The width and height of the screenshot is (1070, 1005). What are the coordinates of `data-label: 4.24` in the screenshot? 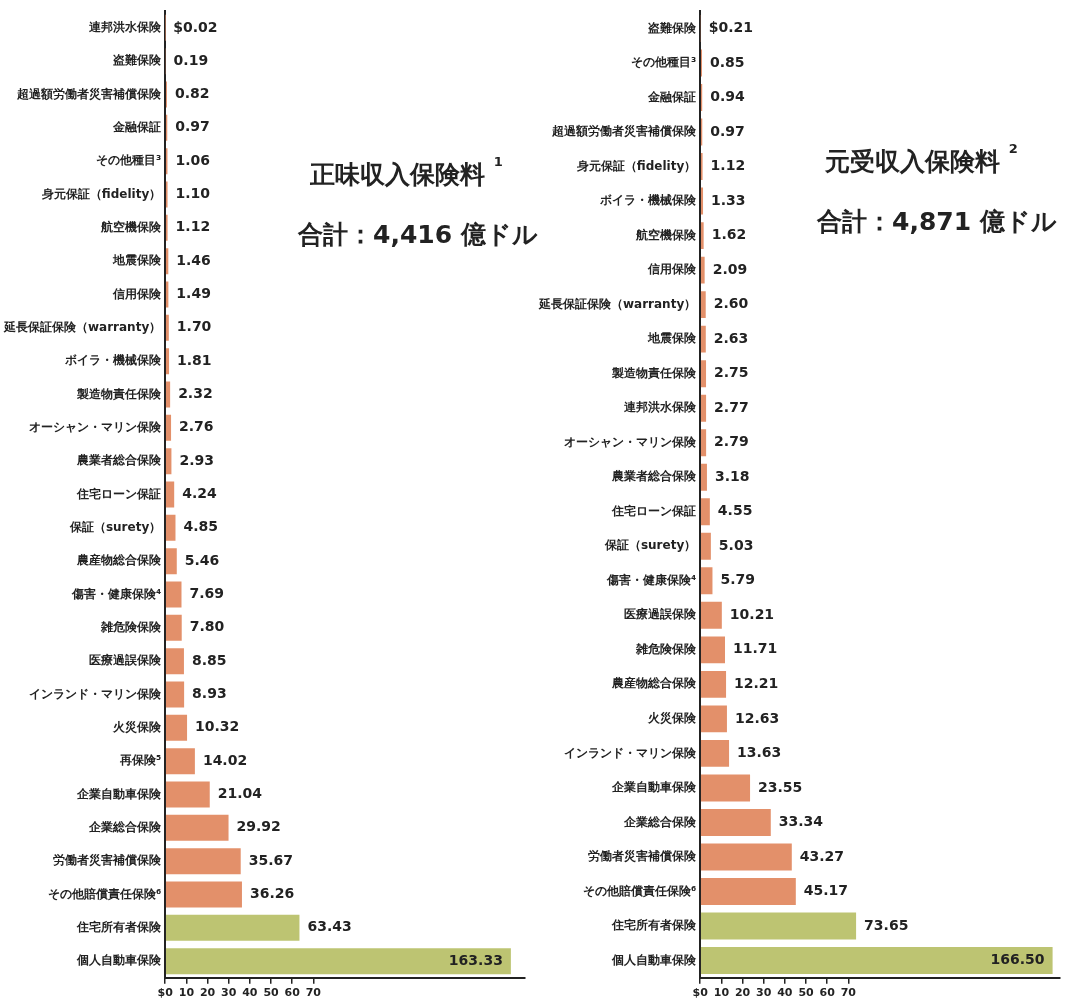 It's located at (199, 493).